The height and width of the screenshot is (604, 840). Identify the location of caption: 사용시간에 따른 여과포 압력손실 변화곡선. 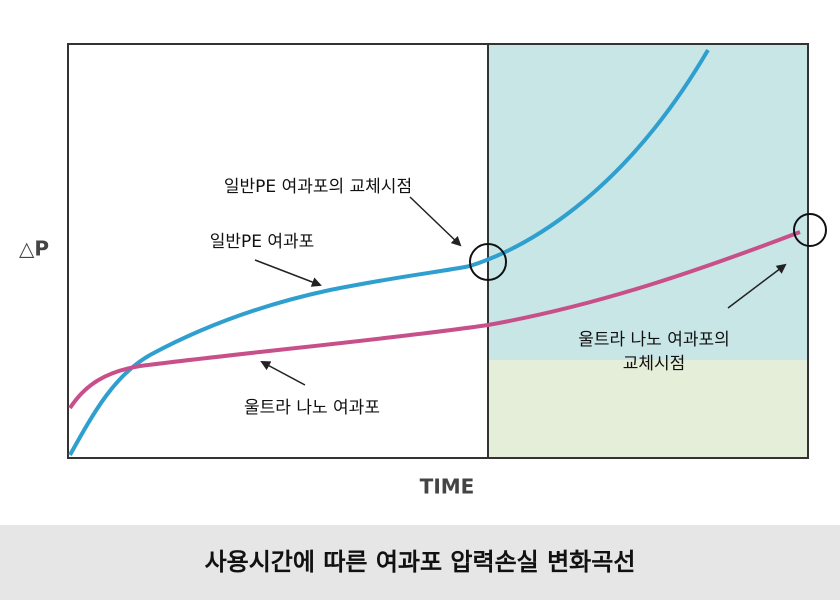
(420, 562).